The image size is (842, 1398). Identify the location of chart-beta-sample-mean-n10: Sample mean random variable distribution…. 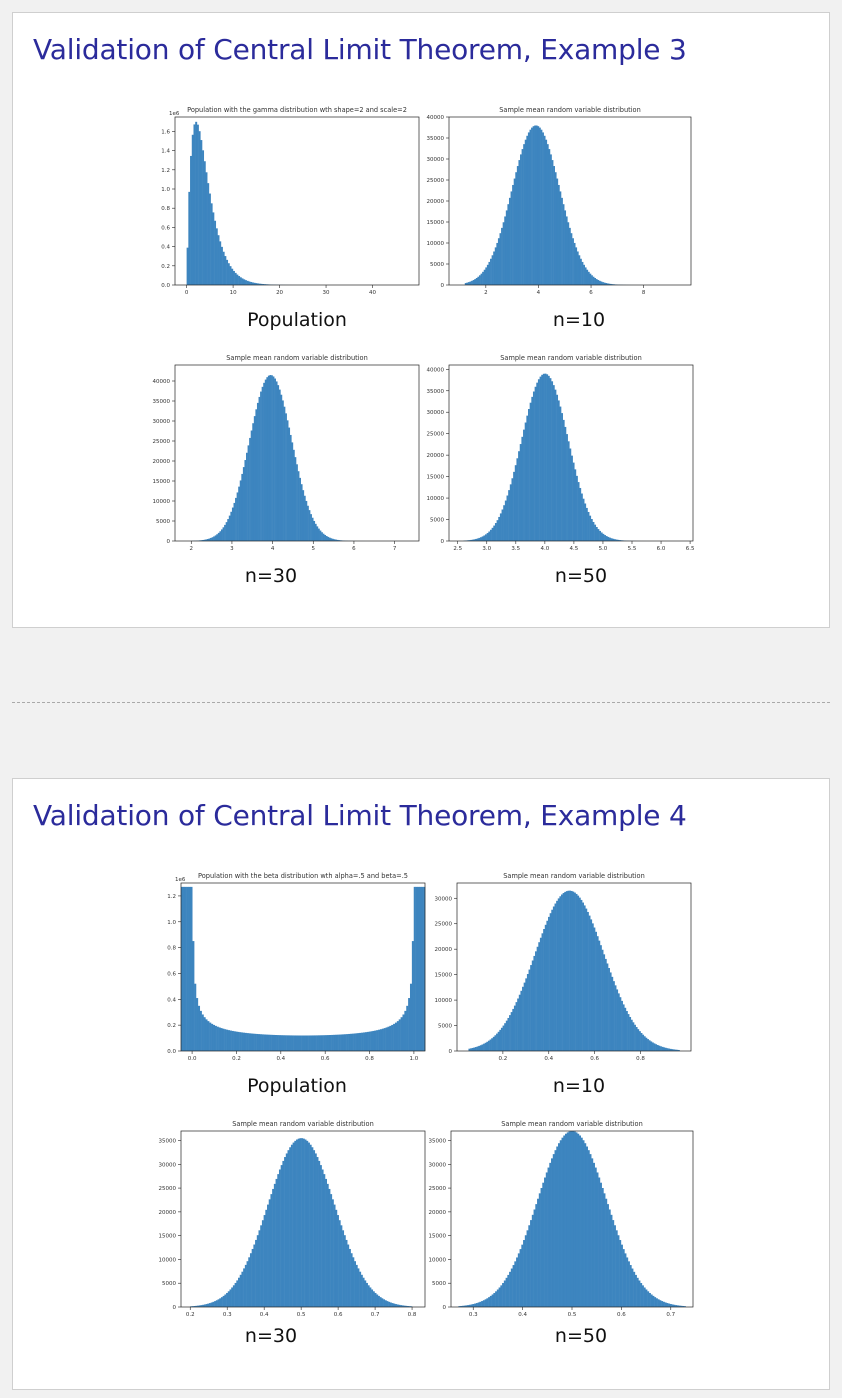
(557, 966).